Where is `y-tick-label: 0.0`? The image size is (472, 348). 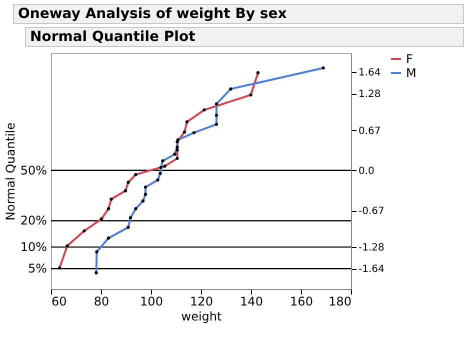
y-tick-label: 0.0 is located at coordinates (366, 171).